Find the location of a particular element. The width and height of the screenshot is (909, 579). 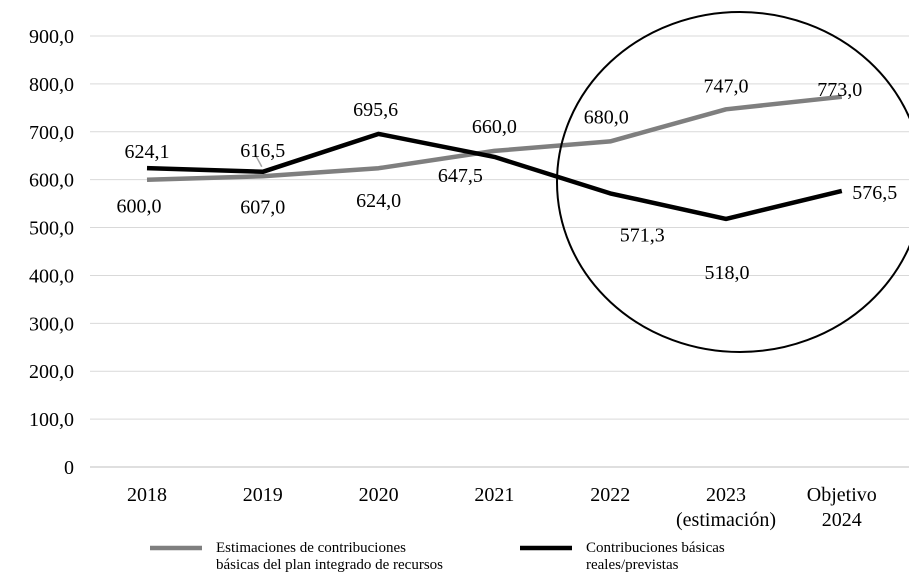

x-tick-label: (estimación) is located at coordinates (726, 520).